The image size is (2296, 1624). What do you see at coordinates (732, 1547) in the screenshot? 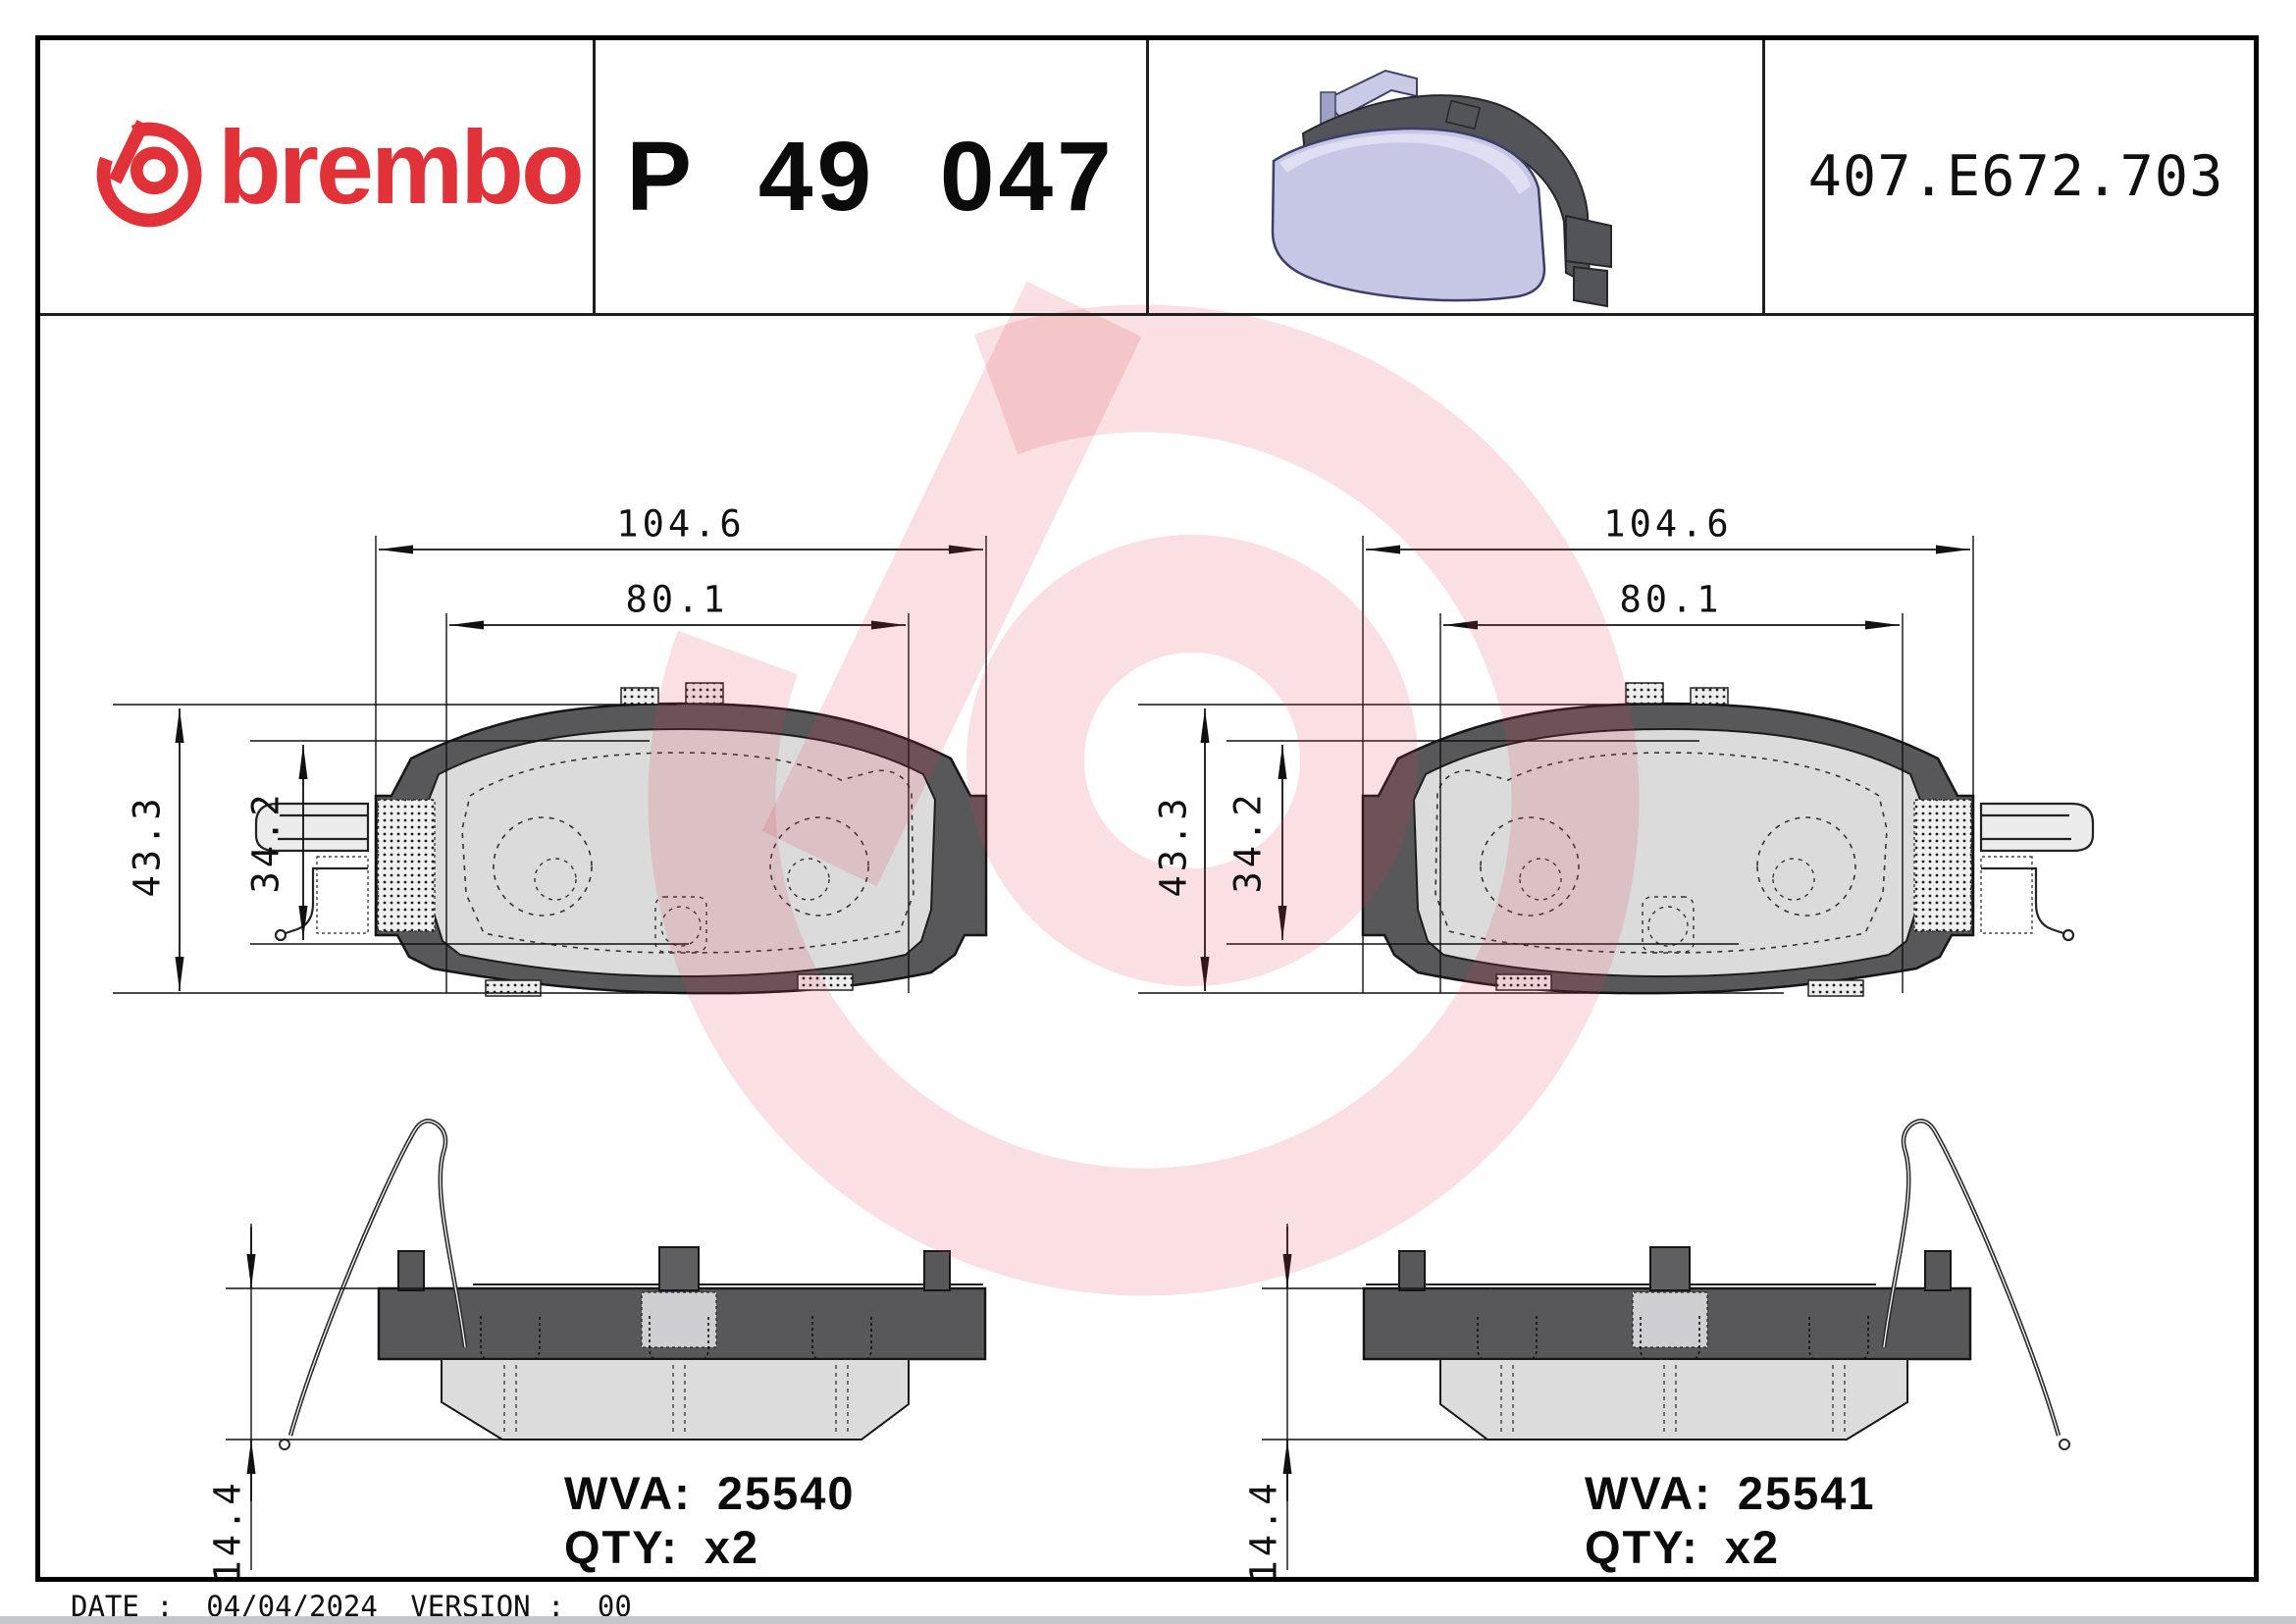
I see `qty-value-left: x2` at bounding box center [732, 1547].